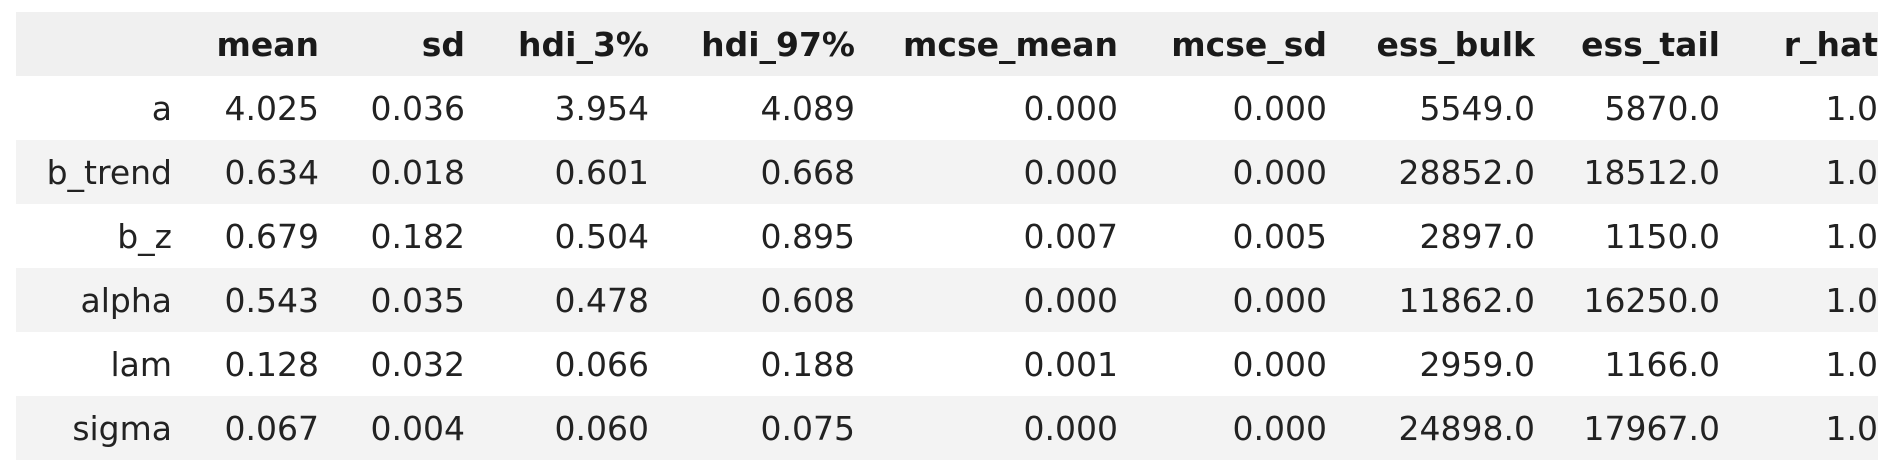 The height and width of the screenshot is (476, 1896). What do you see at coordinates (807, 428) in the screenshot?
I see `table-cell: 0.075` at bounding box center [807, 428].